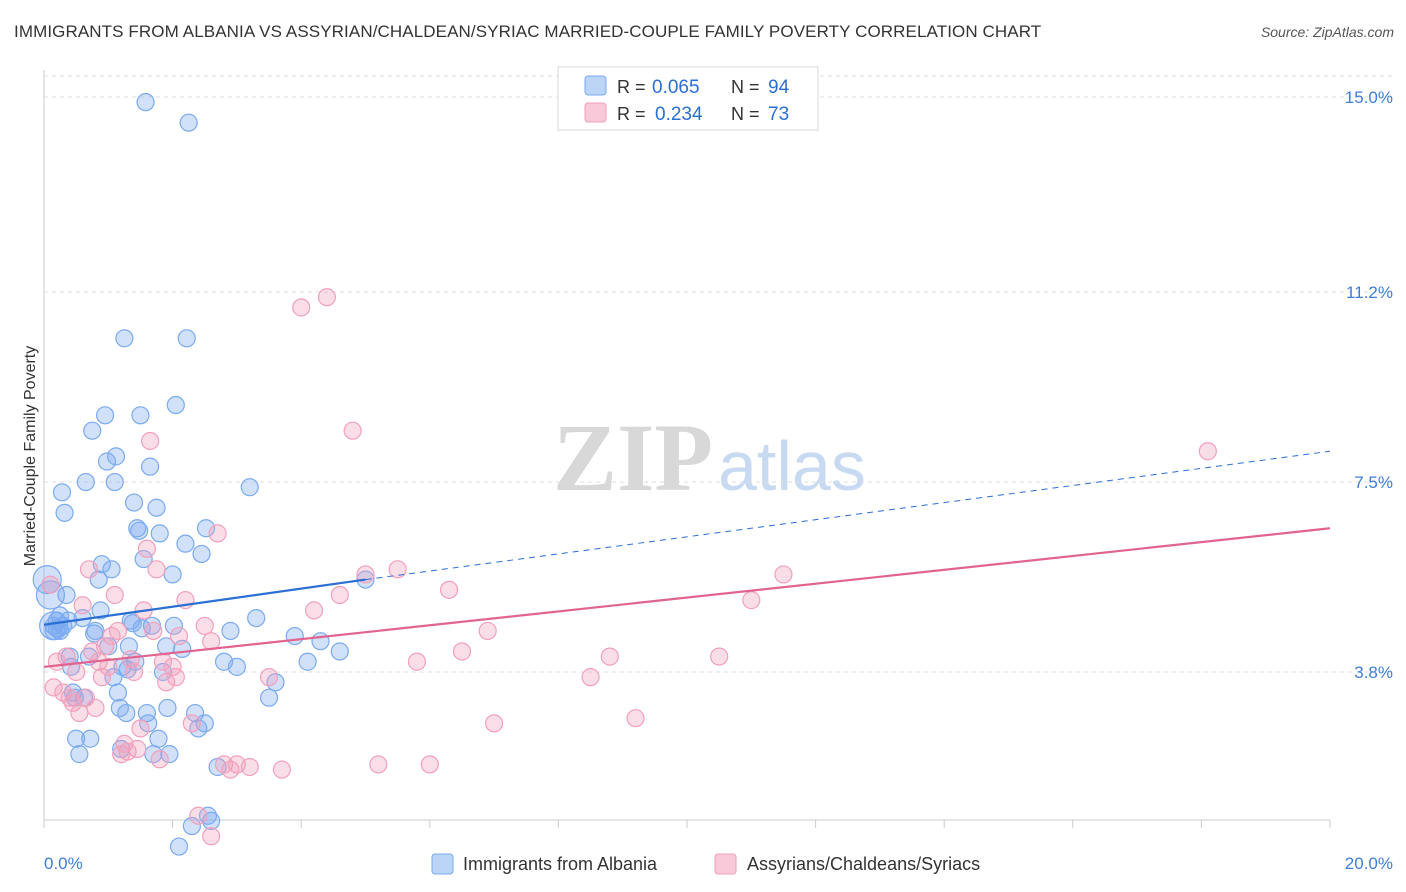 Image resolution: width=1406 pixels, height=892 pixels. Describe the element at coordinates (1369, 292) in the screenshot. I see `y-tick-label-2: 11.2%` at that location.